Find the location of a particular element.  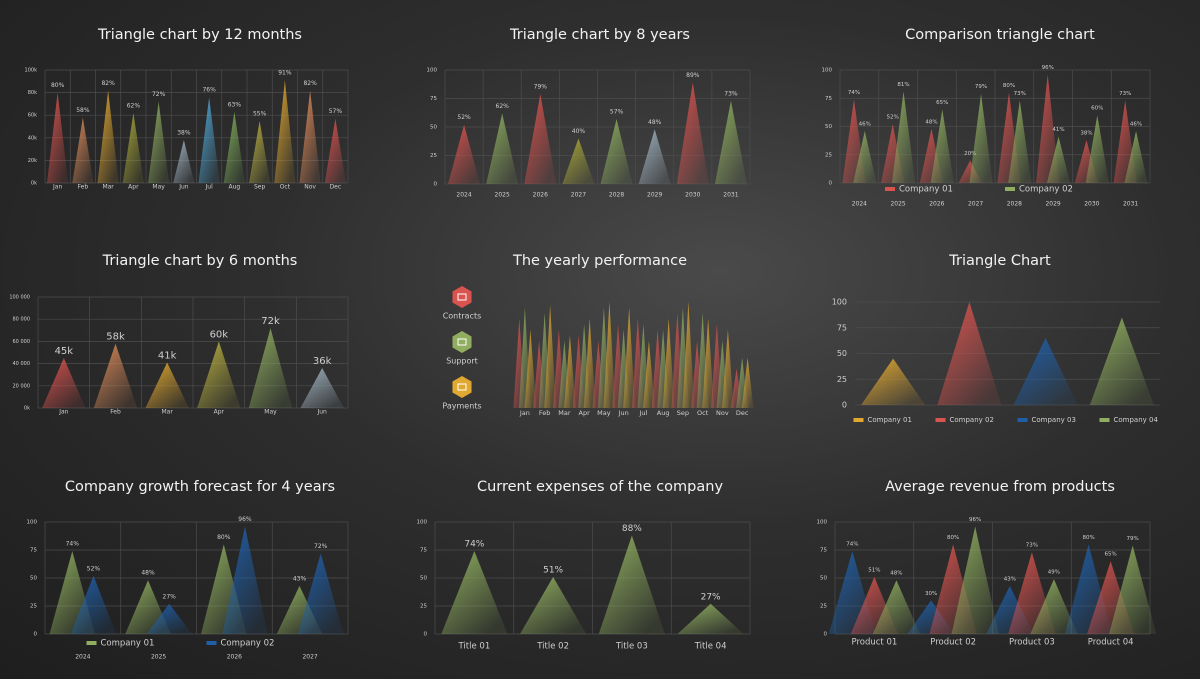

x-tick-label: 2027 is located at coordinates (578, 195).